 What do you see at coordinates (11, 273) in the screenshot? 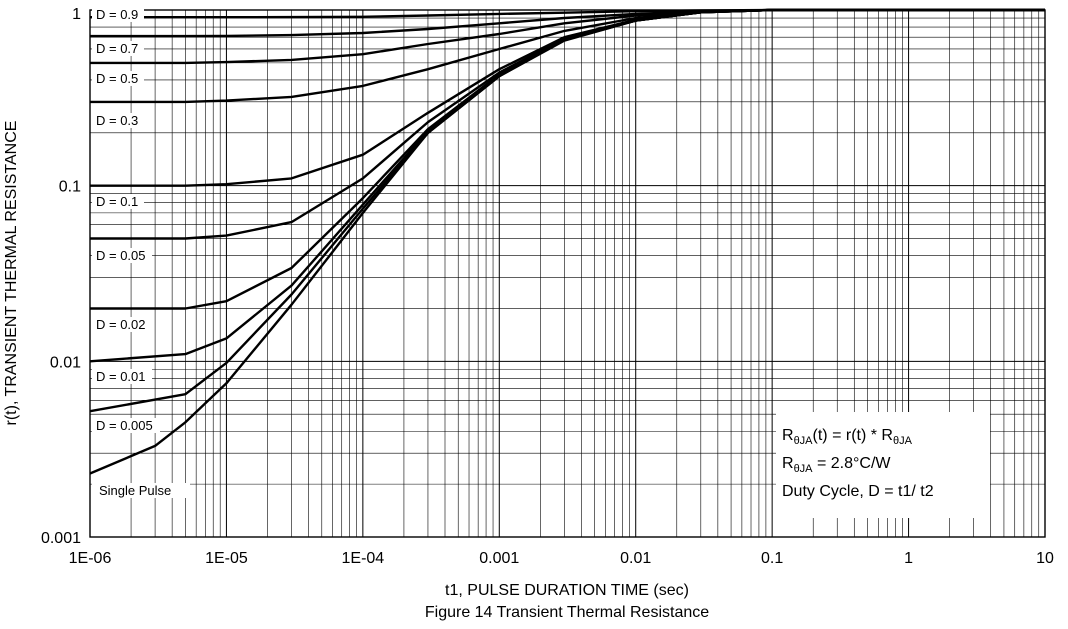
I see `y-axis-title: r(t), TRANSIENT THERMAL RESISTANCE` at bounding box center [11, 273].